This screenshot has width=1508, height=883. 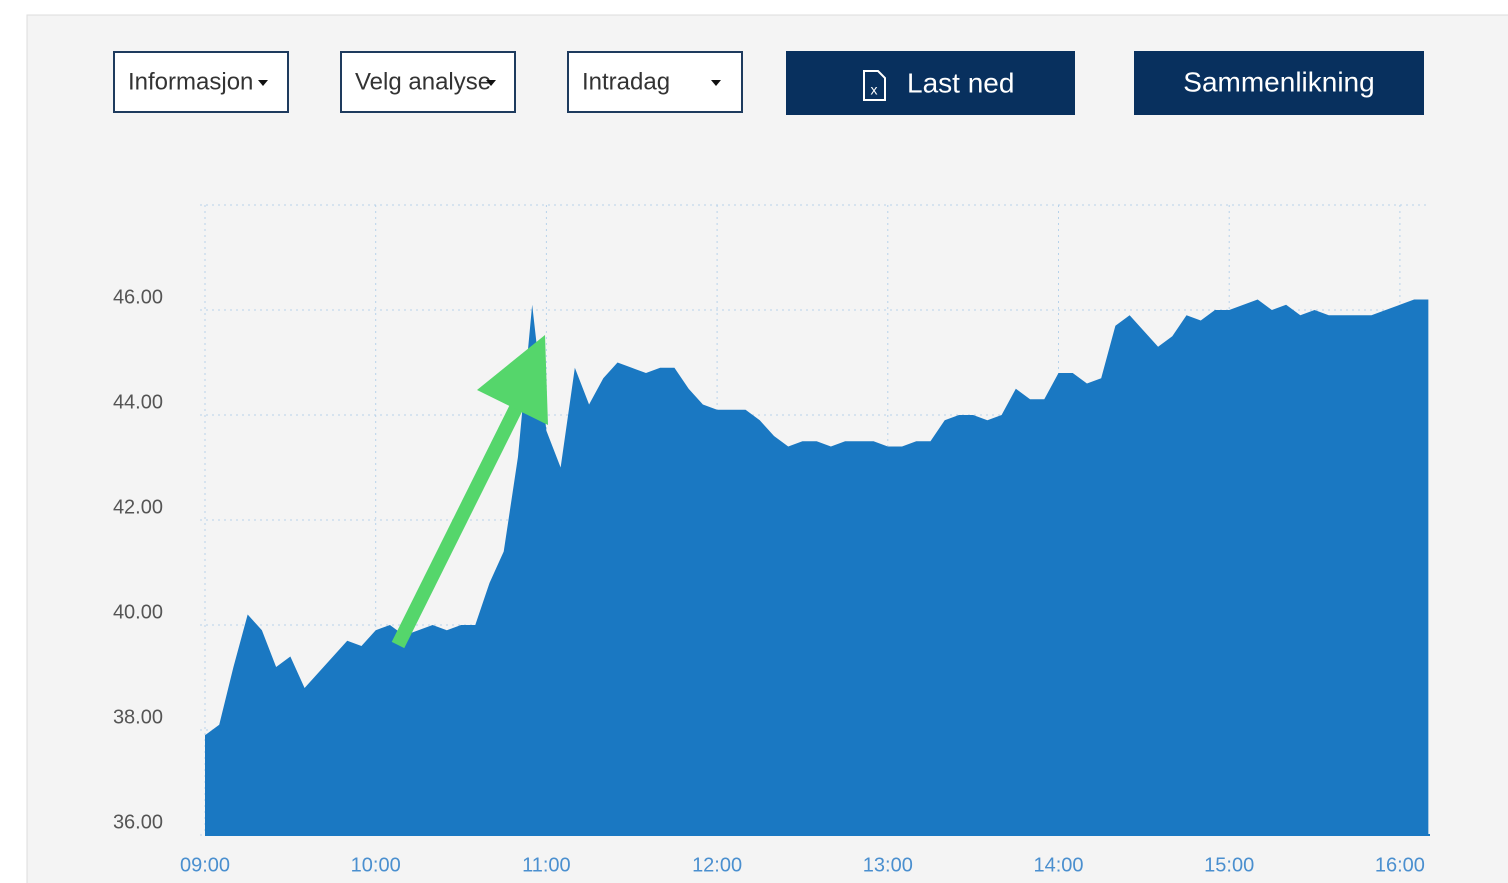 What do you see at coordinates (205, 865) in the screenshot?
I see `x-tick-label: 09:00` at bounding box center [205, 865].